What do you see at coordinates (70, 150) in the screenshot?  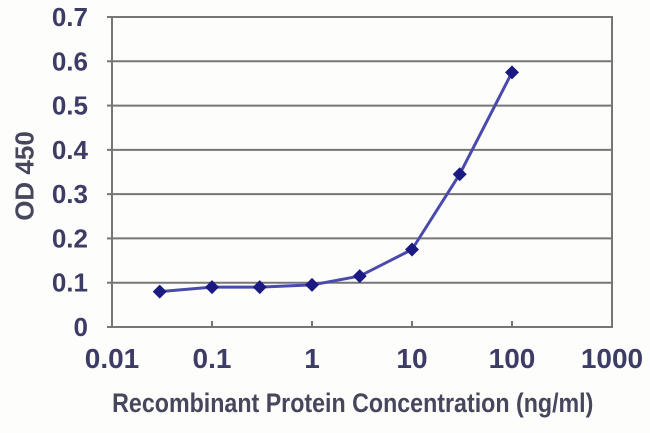 I see `y-tick-label: 0.4` at bounding box center [70, 150].